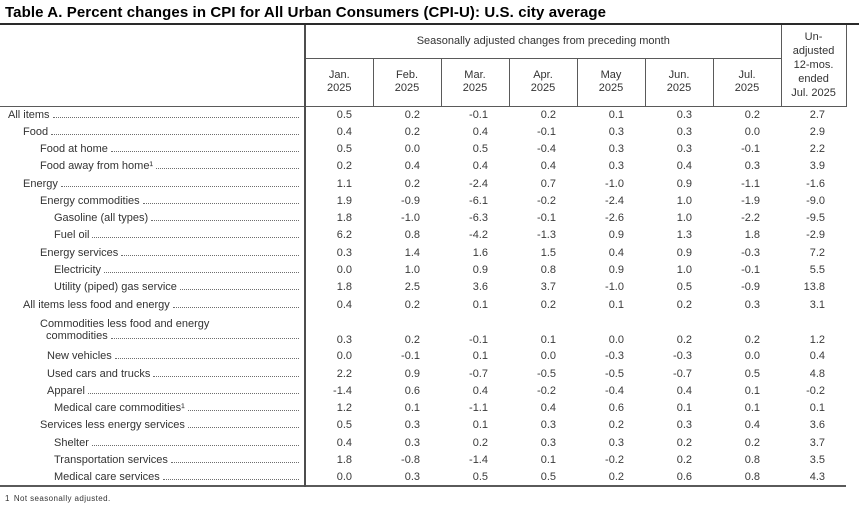 Image resolution: width=859 pixels, height=514 pixels. I want to click on unadjusted-column-header: Un-adjusted 12-mos. ended Jul. 2025, so click(814, 66).